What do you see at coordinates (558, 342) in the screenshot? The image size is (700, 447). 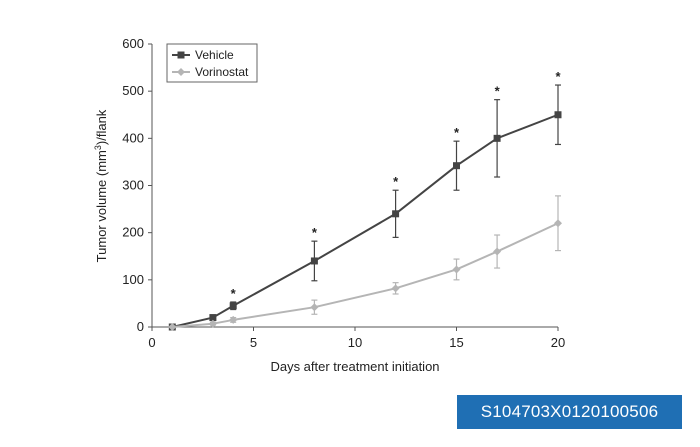 I see `x-tick-label: 20` at bounding box center [558, 342].